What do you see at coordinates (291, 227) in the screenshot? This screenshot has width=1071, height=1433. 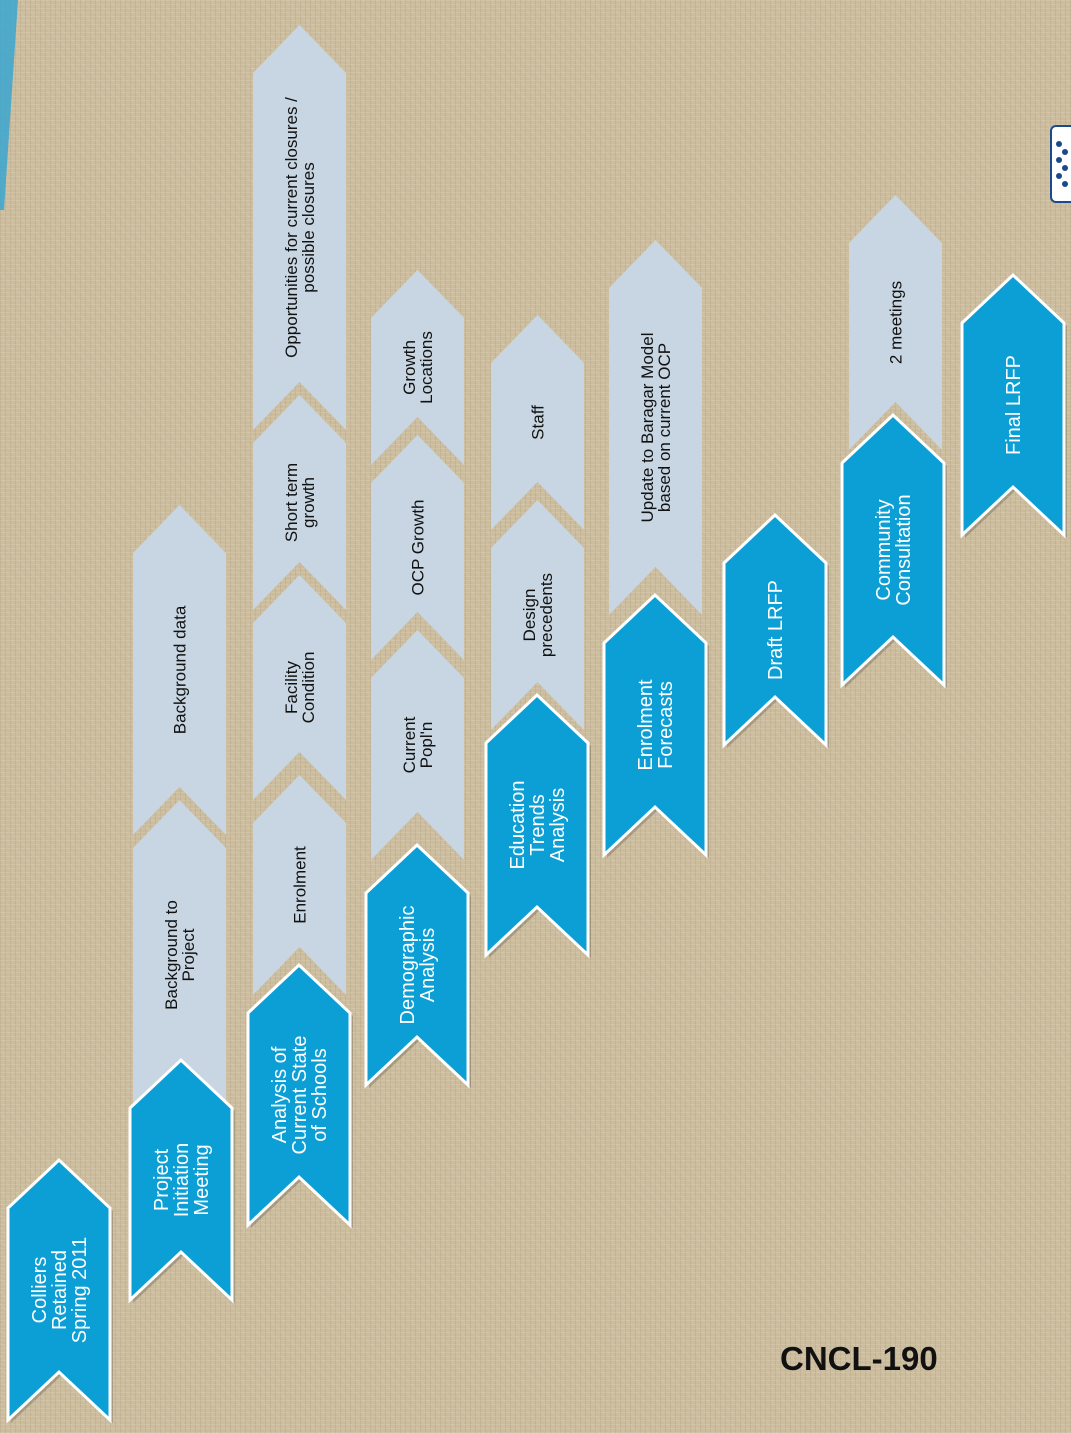 I see `activity-chevron-label-line: Opportunities for current closures /` at bounding box center [291, 227].